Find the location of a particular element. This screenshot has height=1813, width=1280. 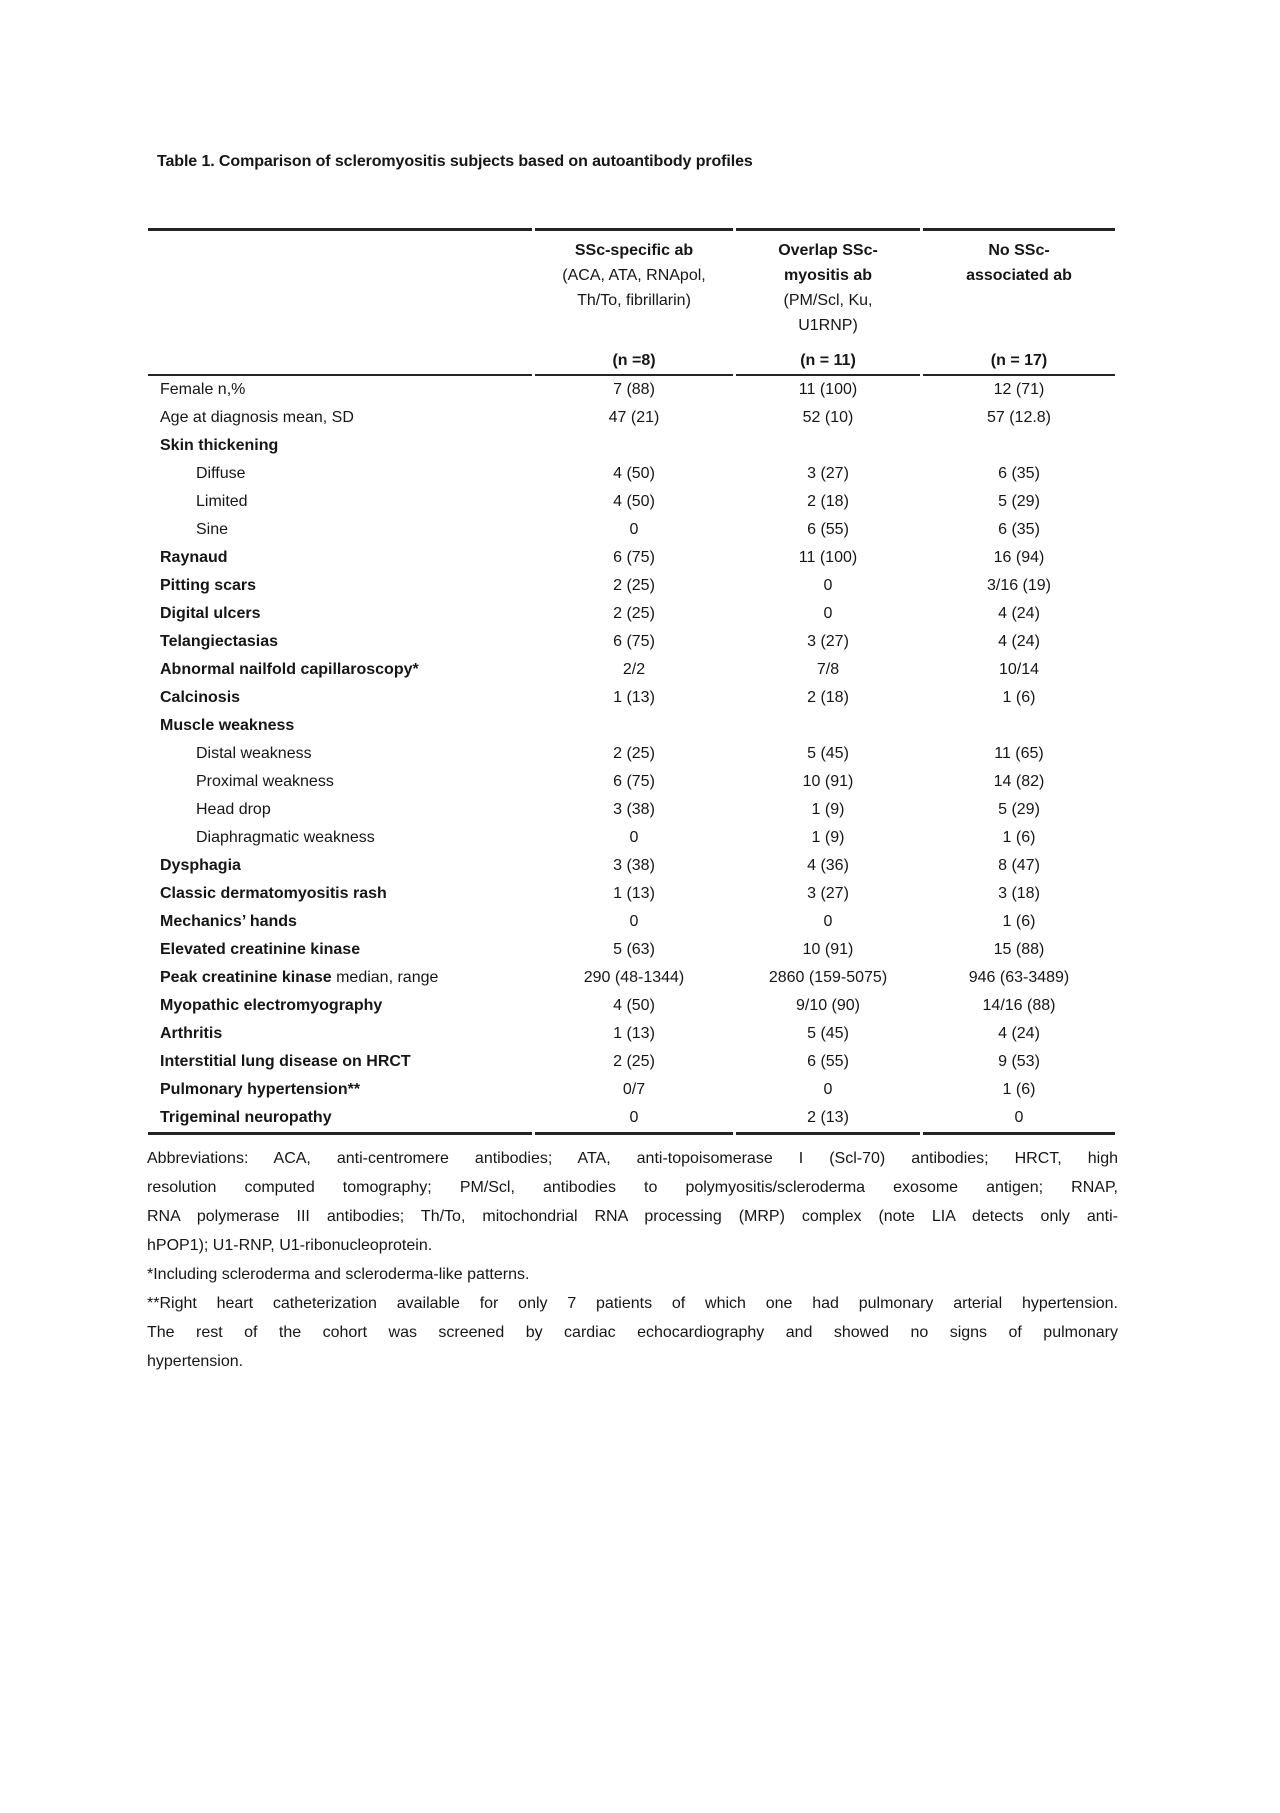

row-label: Diaphragmatic weakness is located at coordinates (285, 837).